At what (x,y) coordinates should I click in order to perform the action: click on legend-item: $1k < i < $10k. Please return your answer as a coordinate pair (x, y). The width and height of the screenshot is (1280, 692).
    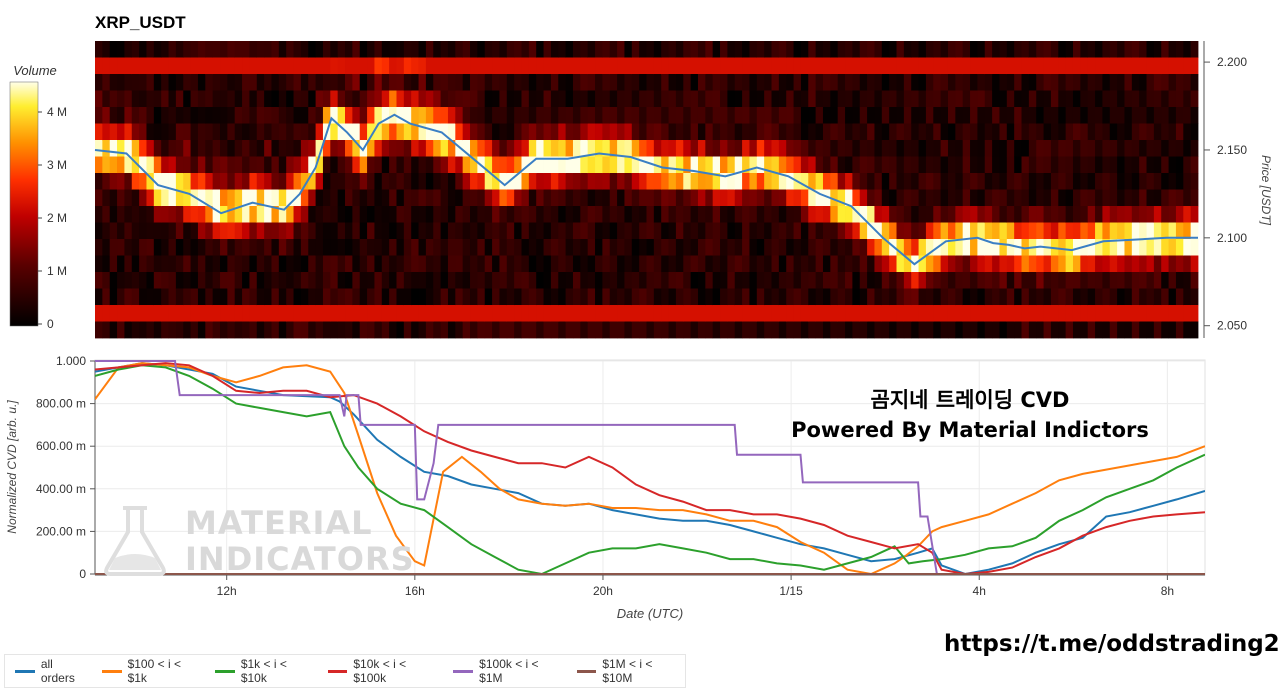
    Looking at the image, I should click on (265, 671).